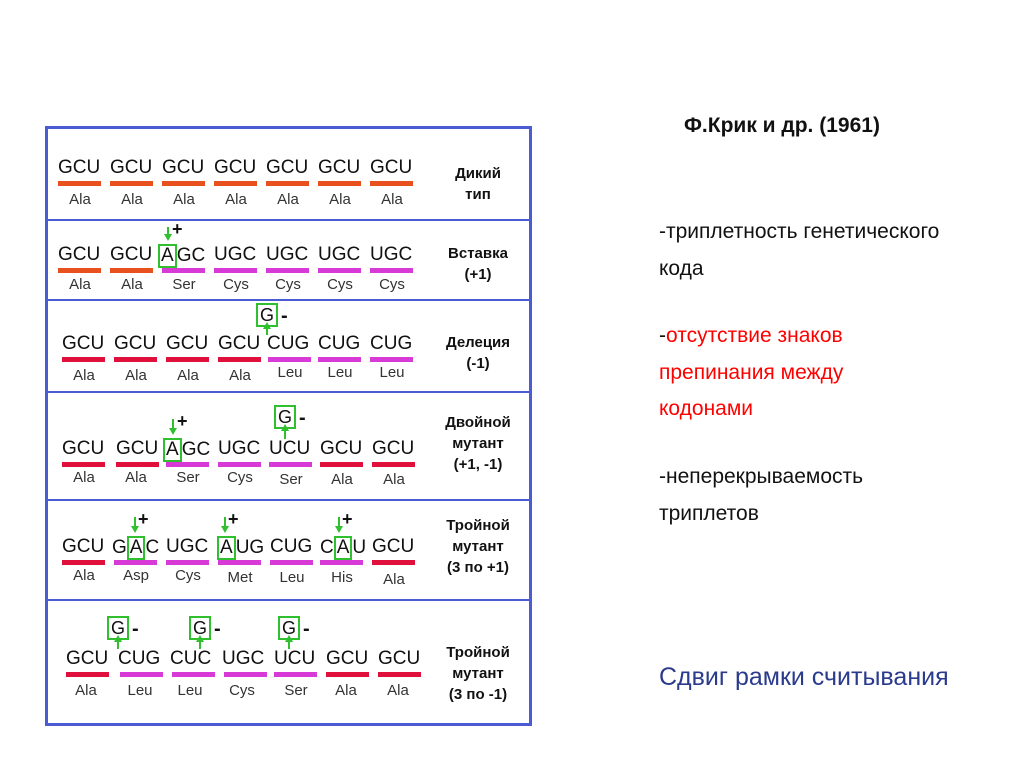 This screenshot has width=1024, height=768. What do you see at coordinates (478, 353) in the screenshot?
I see `row-label: Делеция (-1)` at bounding box center [478, 353].